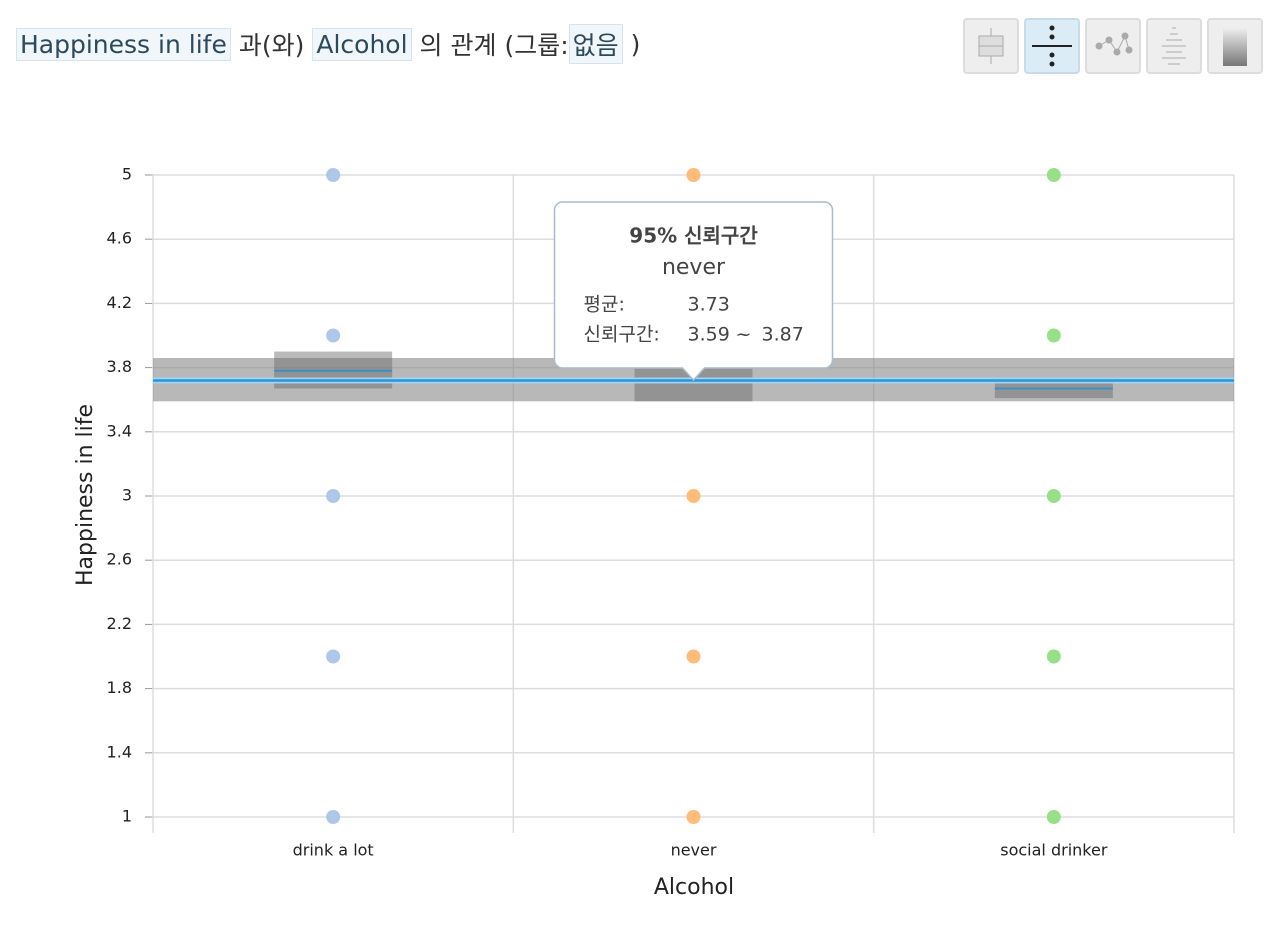 Image resolution: width=1280 pixels, height=950 pixels. Describe the element at coordinates (362, 44) in the screenshot. I see `x-variable: Alcohol` at that location.